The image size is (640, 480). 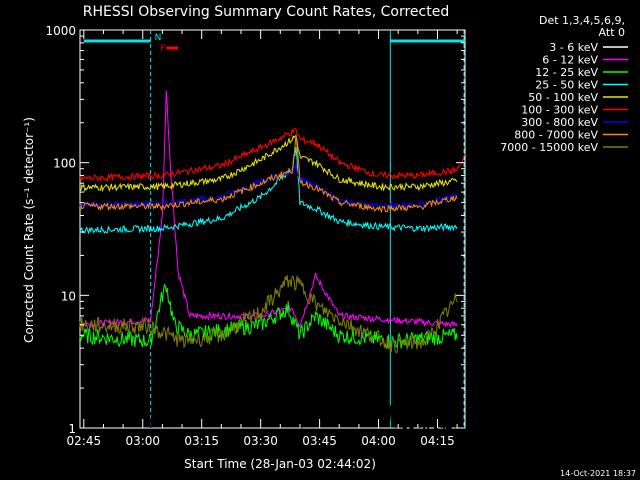 What do you see at coordinates (260, 441) in the screenshot?
I see `x-tick-label-3: 03:30` at bounding box center [260, 441].